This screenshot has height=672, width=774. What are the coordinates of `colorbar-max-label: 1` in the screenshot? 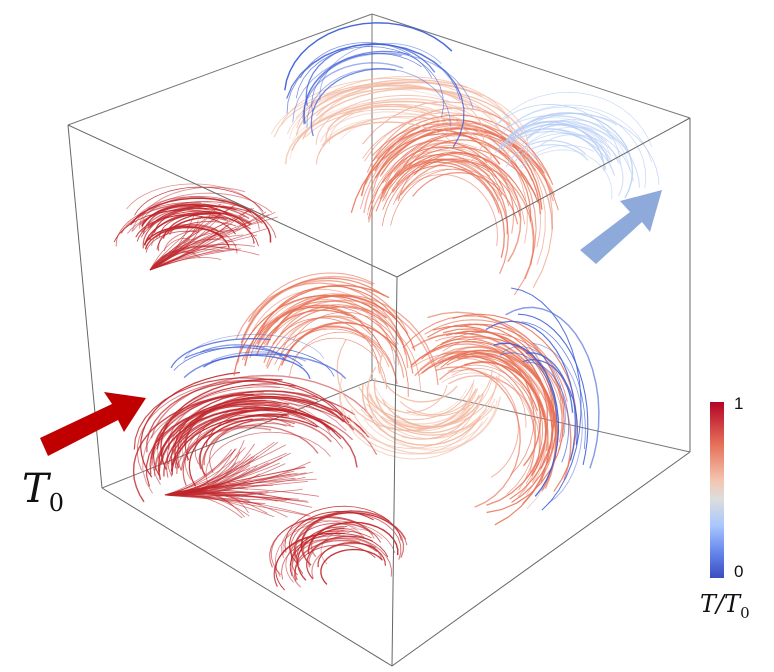 It's located at (739, 403).